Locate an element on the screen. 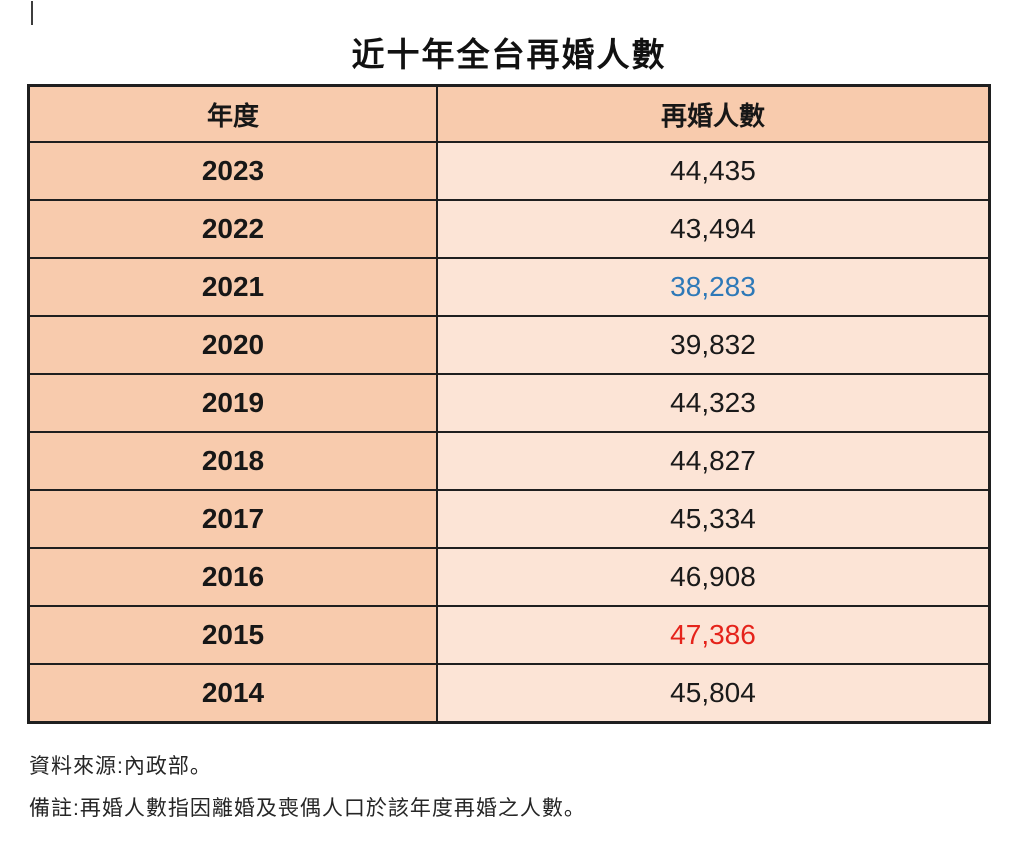 The width and height of the screenshot is (1024, 859). year-cell: 2020 is located at coordinates (232, 345).